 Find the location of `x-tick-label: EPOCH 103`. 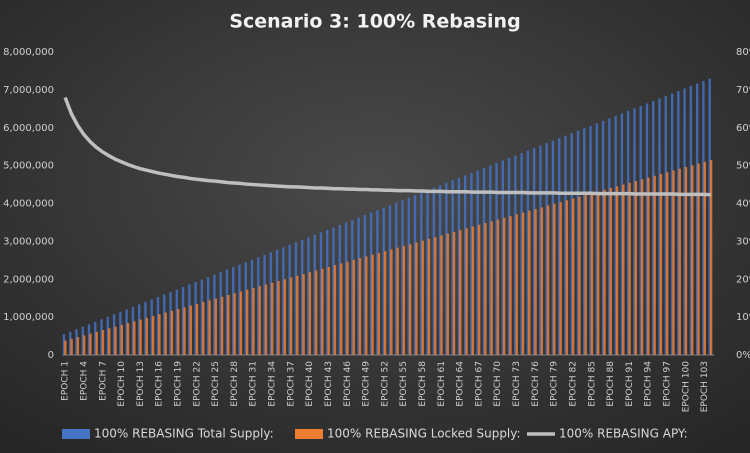

x-tick-label: EPOCH 103 is located at coordinates (705, 386).